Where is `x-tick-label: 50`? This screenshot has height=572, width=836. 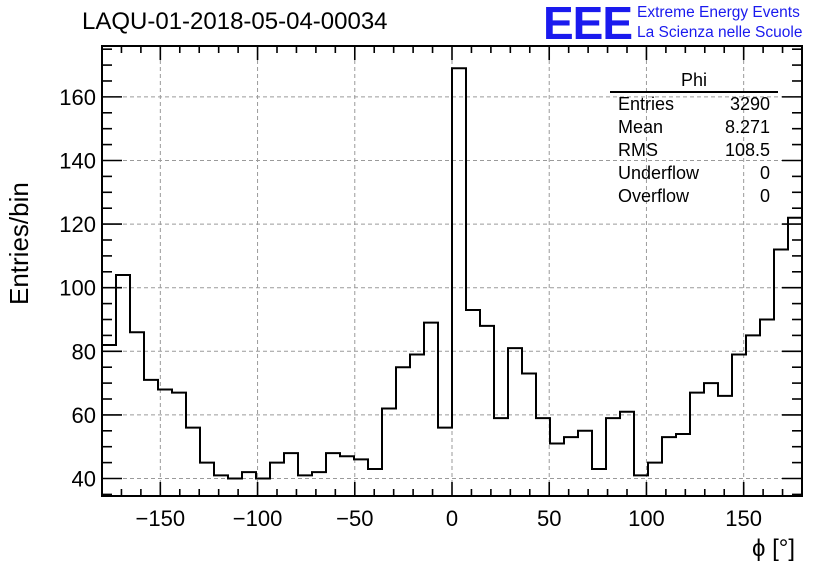 x-tick-label: 50 is located at coordinates (549, 518).